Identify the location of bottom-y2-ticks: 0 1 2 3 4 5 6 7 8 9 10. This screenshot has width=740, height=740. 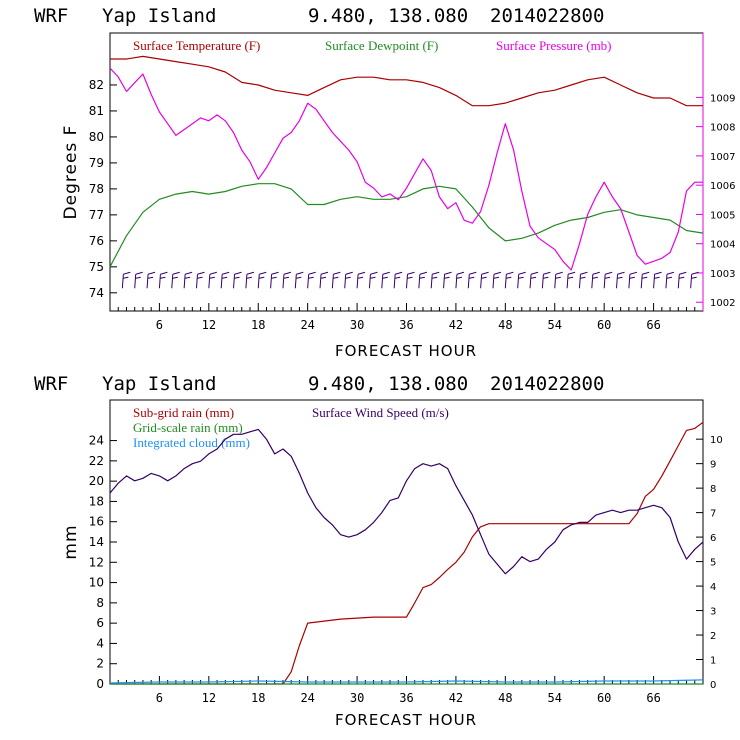
(709, 563).